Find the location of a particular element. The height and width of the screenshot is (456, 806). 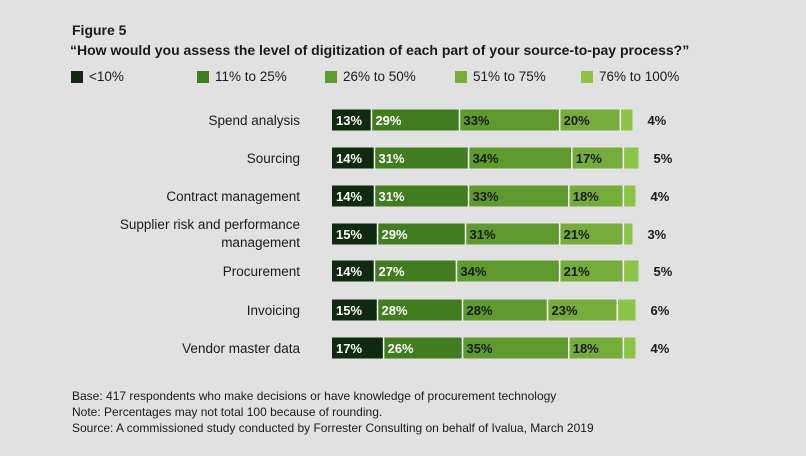

legend-label: 11% to 25% is located at coordinates (251, 76).